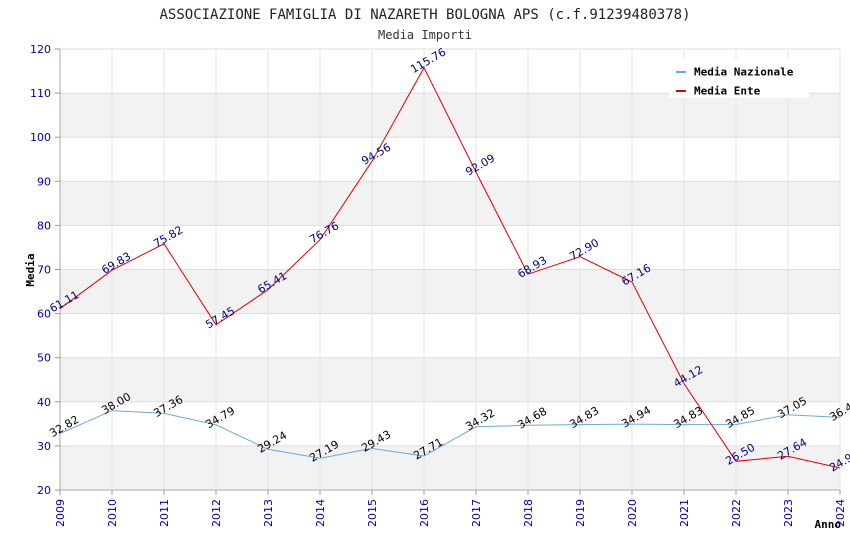 This screenshot has width=850, height=550. I want to click on legend: Media Nazionale Media Ente, so click(739, 79).